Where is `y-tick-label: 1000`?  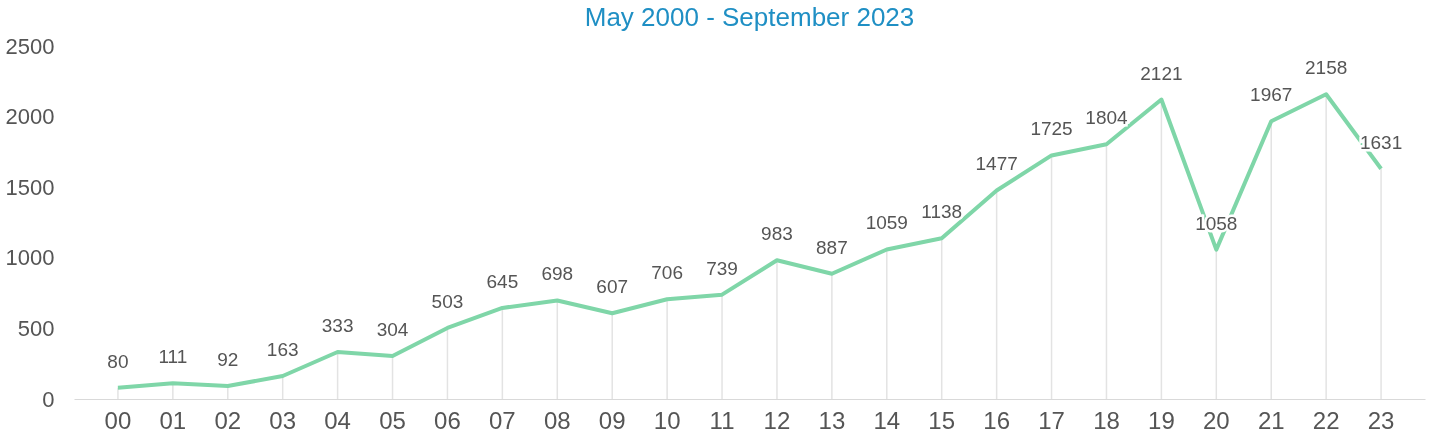 y-tick-label: 1000 is located at coordinates (30, 258).